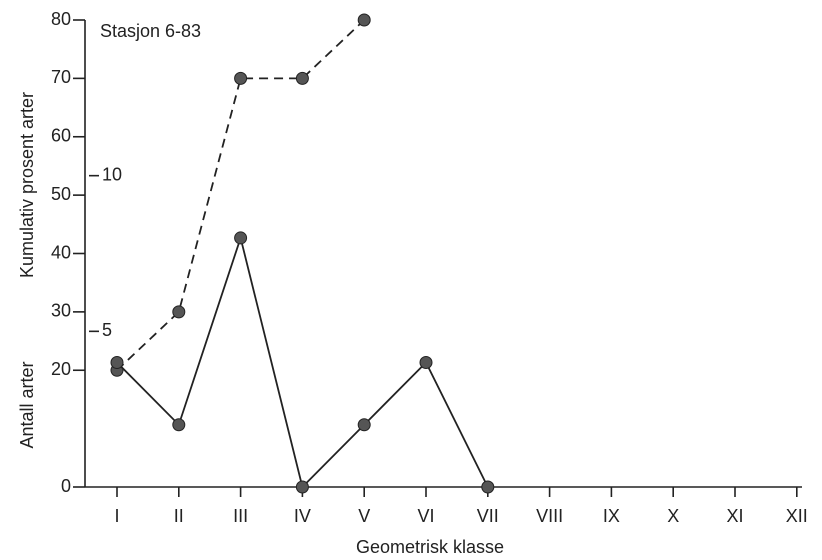 This screenshot has width=822, height=560. I want to click on y2-axis-label: Antall arter, so click(27, 404).